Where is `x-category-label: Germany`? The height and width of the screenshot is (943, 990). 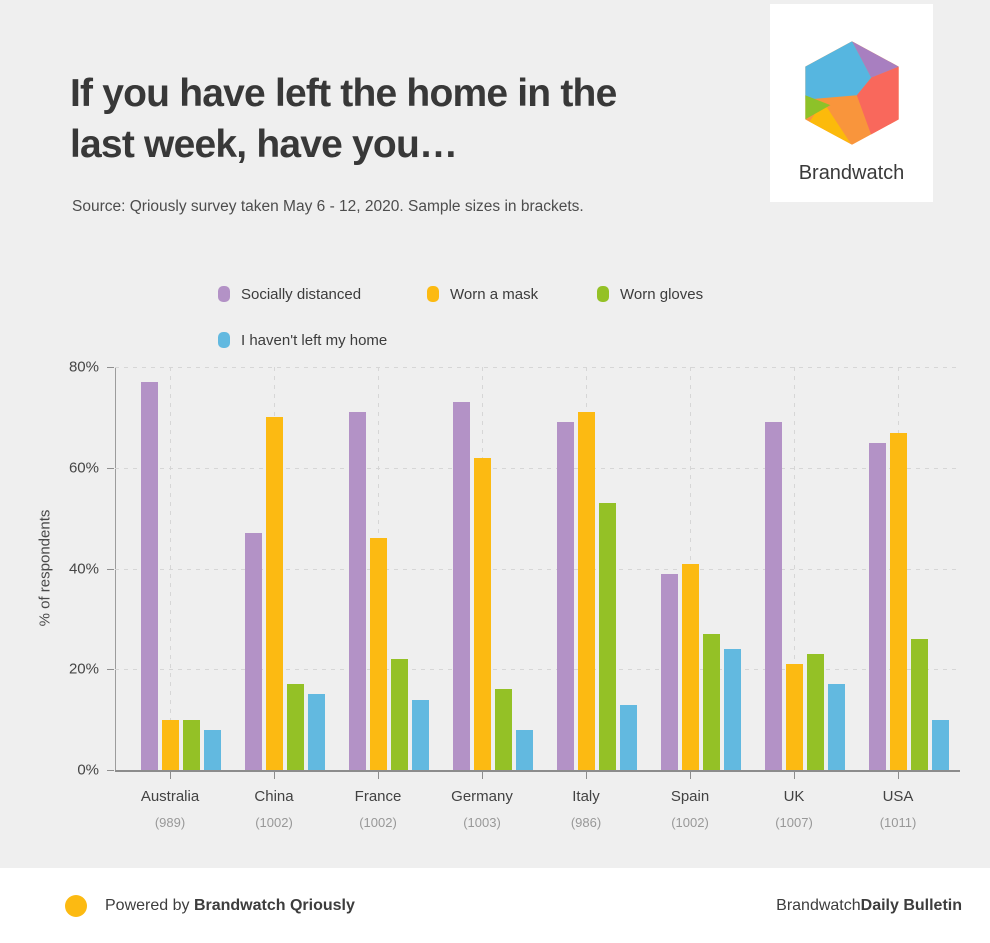
x-category-label: Germany is located at coordinates (482, 796).